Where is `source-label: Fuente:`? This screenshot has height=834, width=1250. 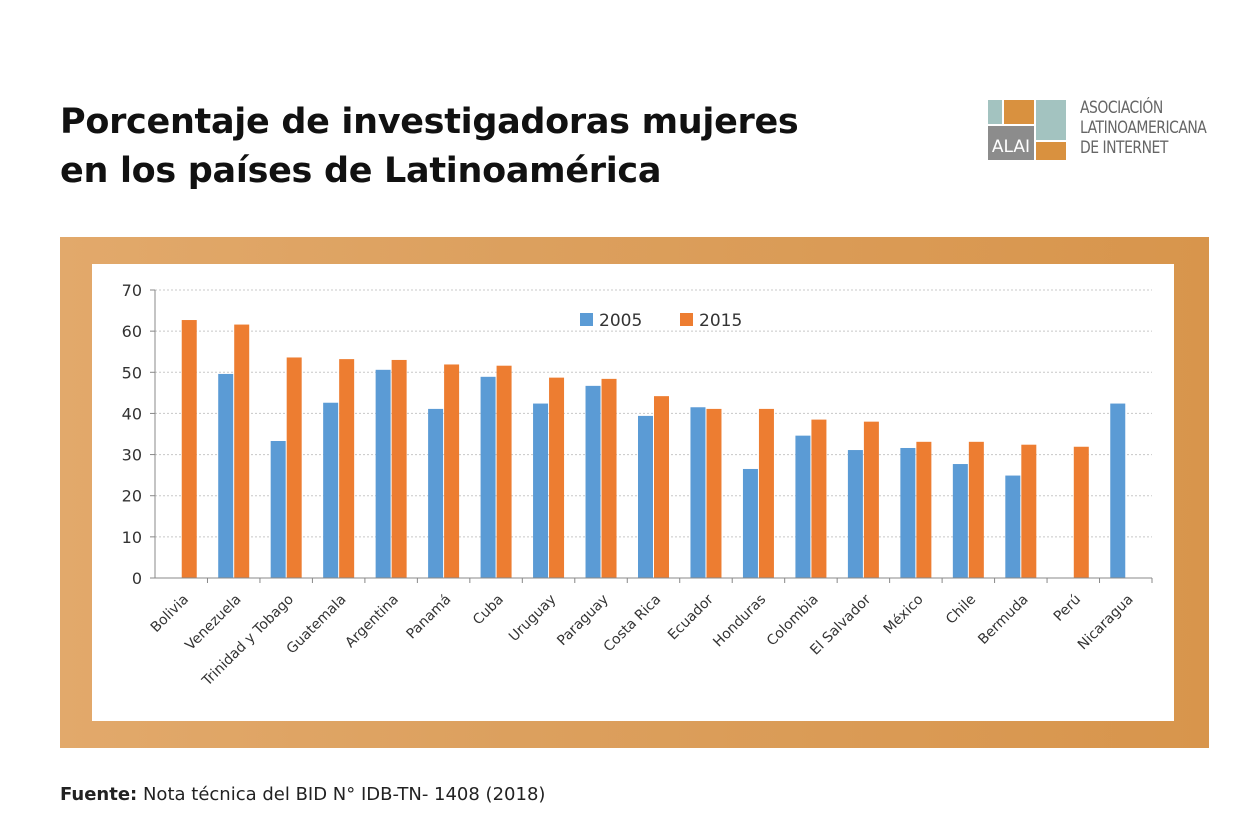 source-label: Fuente: is located at coordinates (99, 794).